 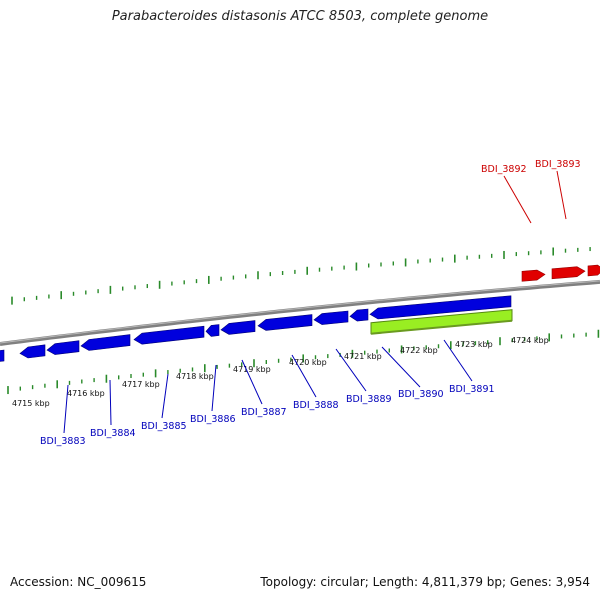 I want to click on reverse-gene-label: BDI_3888, so click(x=316, y=405).